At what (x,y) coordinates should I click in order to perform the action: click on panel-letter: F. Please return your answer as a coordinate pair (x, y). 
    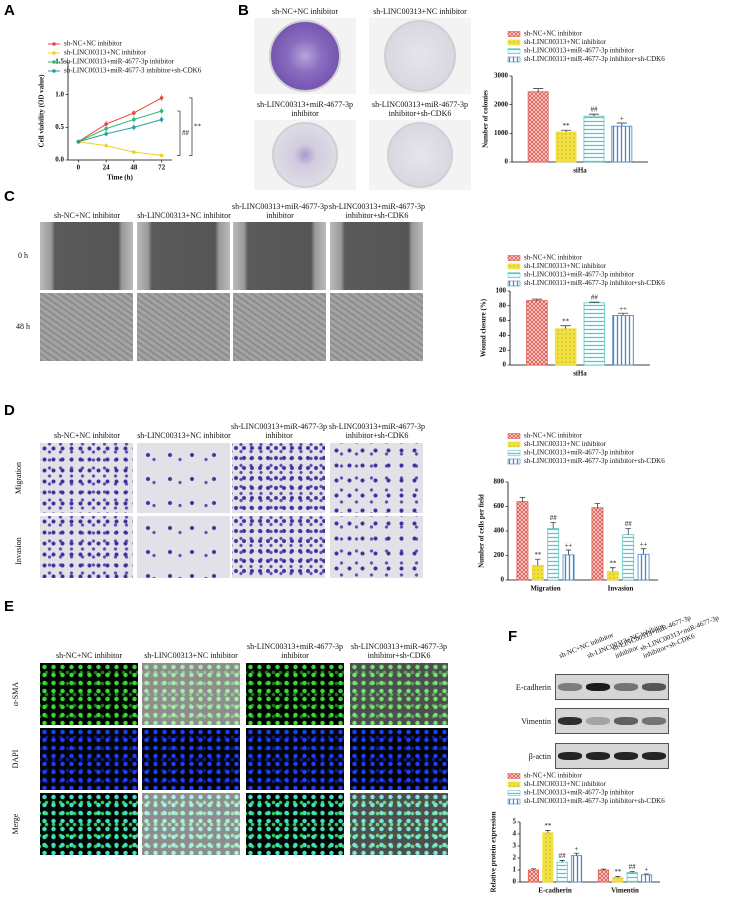
    Looking at the image, I should click on (513, 636).